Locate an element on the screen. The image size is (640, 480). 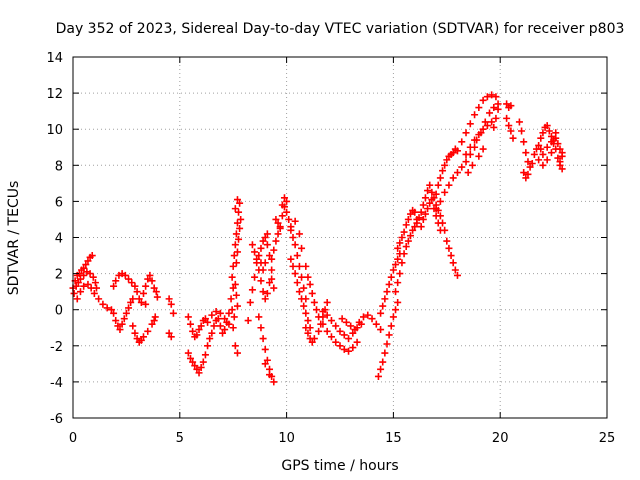
y-tick-label: 2 is located at coordinates (59, 275).